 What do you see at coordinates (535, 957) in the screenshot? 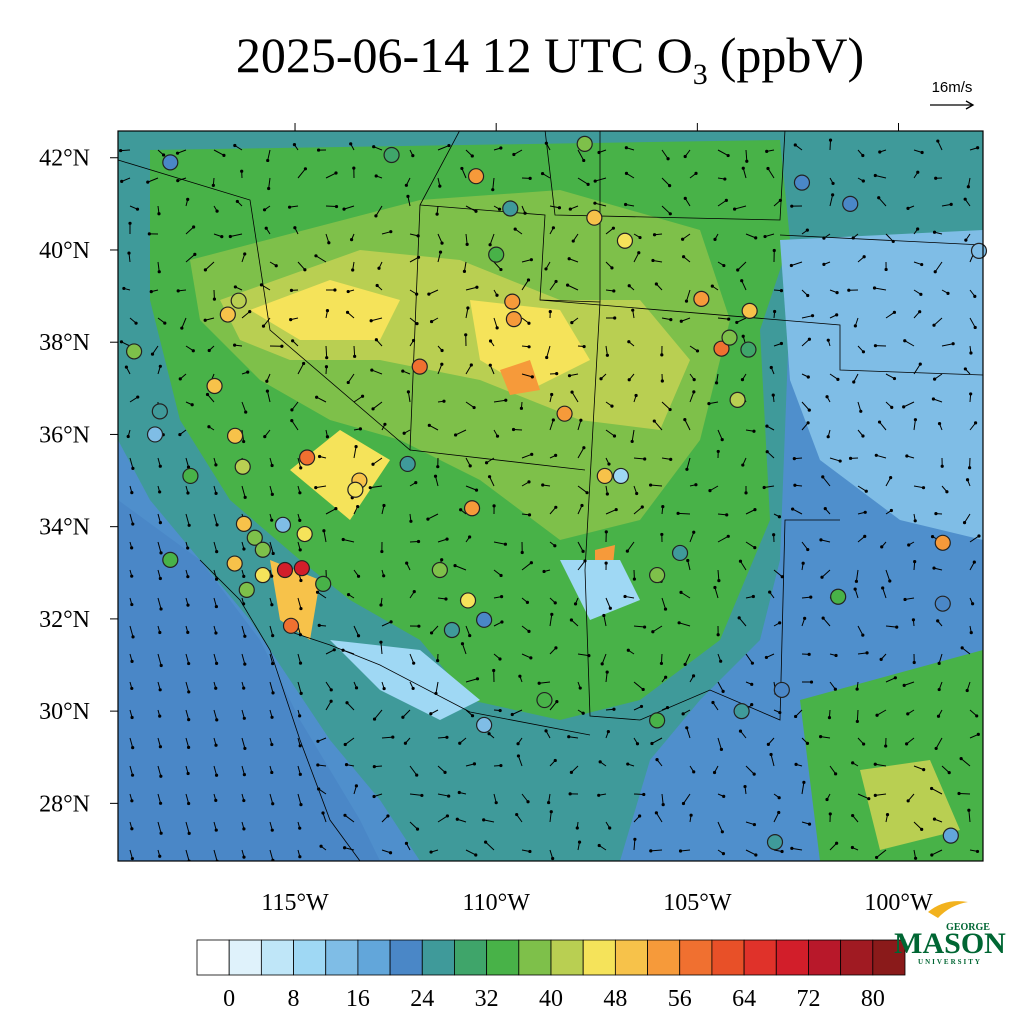
I see `colorbar-box` at bounding box center [535, 957].